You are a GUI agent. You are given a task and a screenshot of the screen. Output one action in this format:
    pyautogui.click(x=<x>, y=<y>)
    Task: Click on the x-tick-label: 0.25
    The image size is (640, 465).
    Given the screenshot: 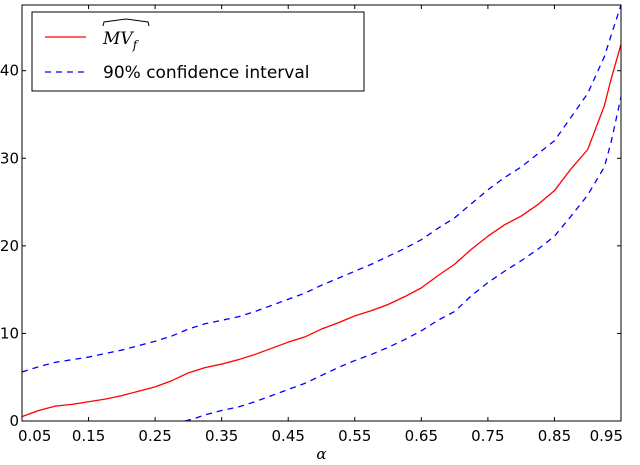 What is the action you would take?
    pyautogui.click(x=154, y=436)
    